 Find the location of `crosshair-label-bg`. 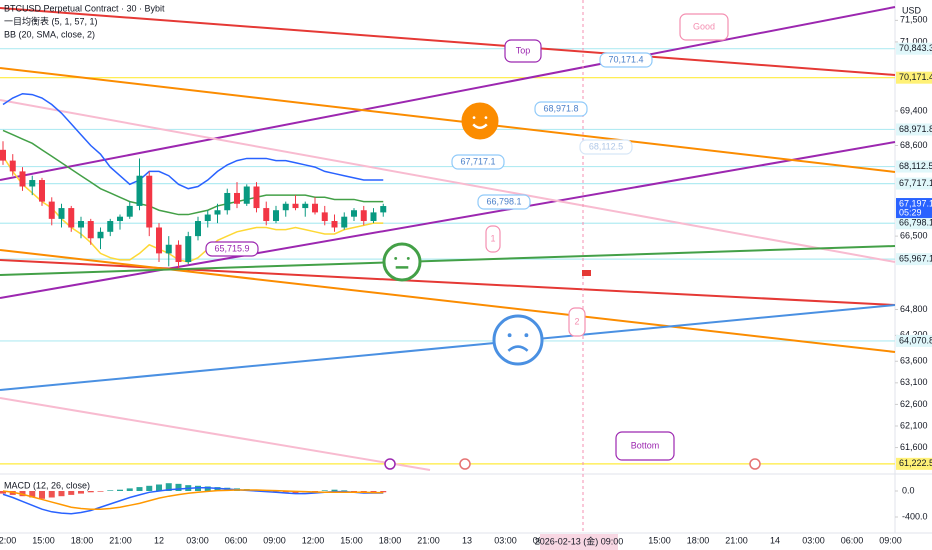

crosshair-label-bg is located at coordinates (579, 542).